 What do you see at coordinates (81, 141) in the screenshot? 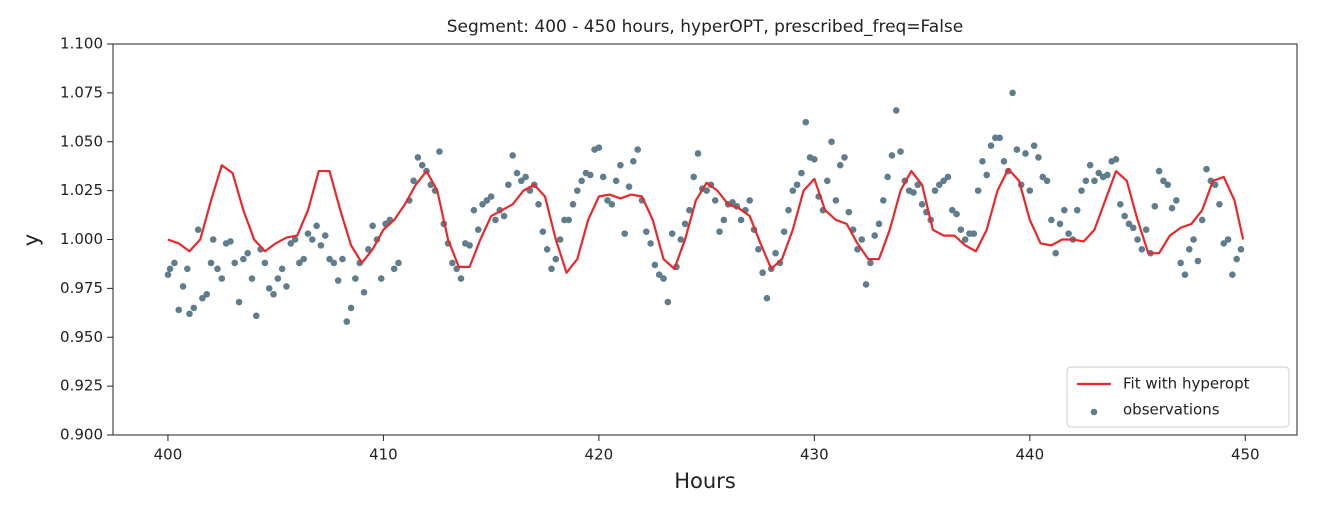
I see `y-tick-label: 1.050` at bounding box center [81, 141].